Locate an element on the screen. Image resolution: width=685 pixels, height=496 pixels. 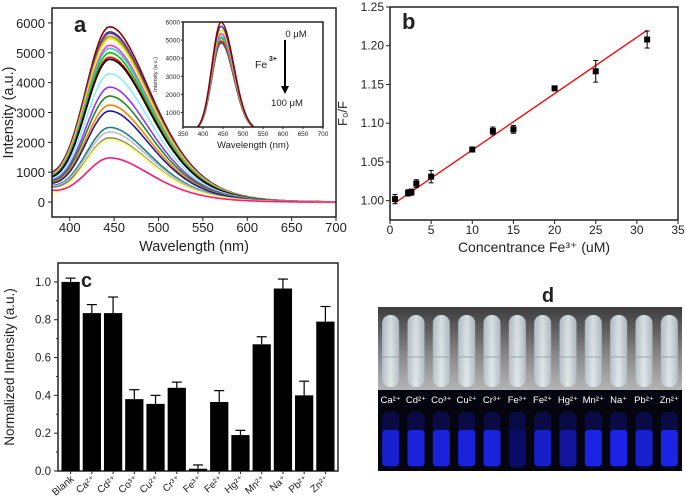
inset-x-tick-label: 400 is located at coordinates (203, 134).